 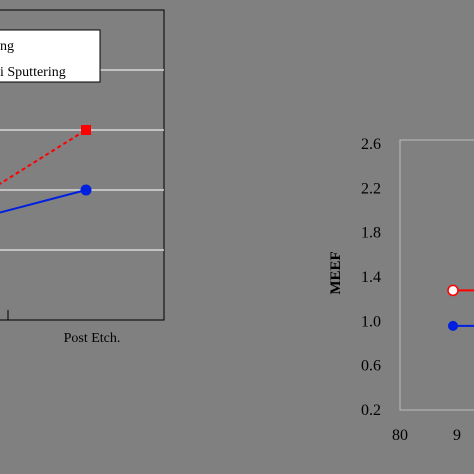 I want to click on left-series-group, so click(x=46, y=169).